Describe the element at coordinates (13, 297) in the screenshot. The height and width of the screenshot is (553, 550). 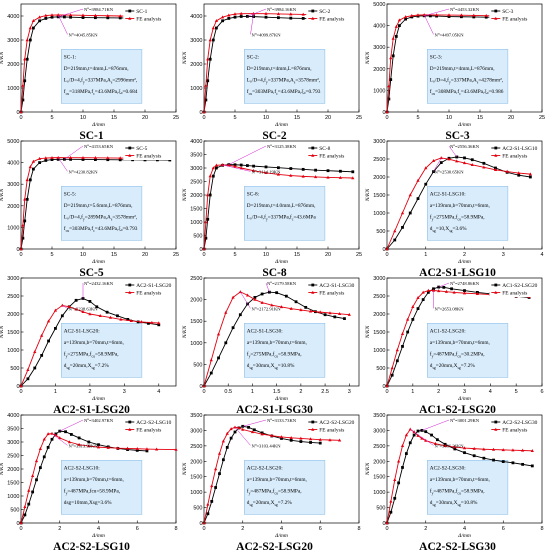
I see `y-tick-label: 2500` at that location.